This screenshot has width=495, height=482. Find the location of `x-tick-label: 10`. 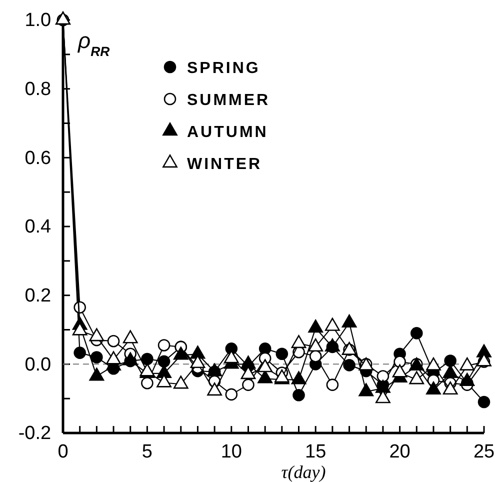

x-tick-label: 10 is located at coordinates (231, 451).